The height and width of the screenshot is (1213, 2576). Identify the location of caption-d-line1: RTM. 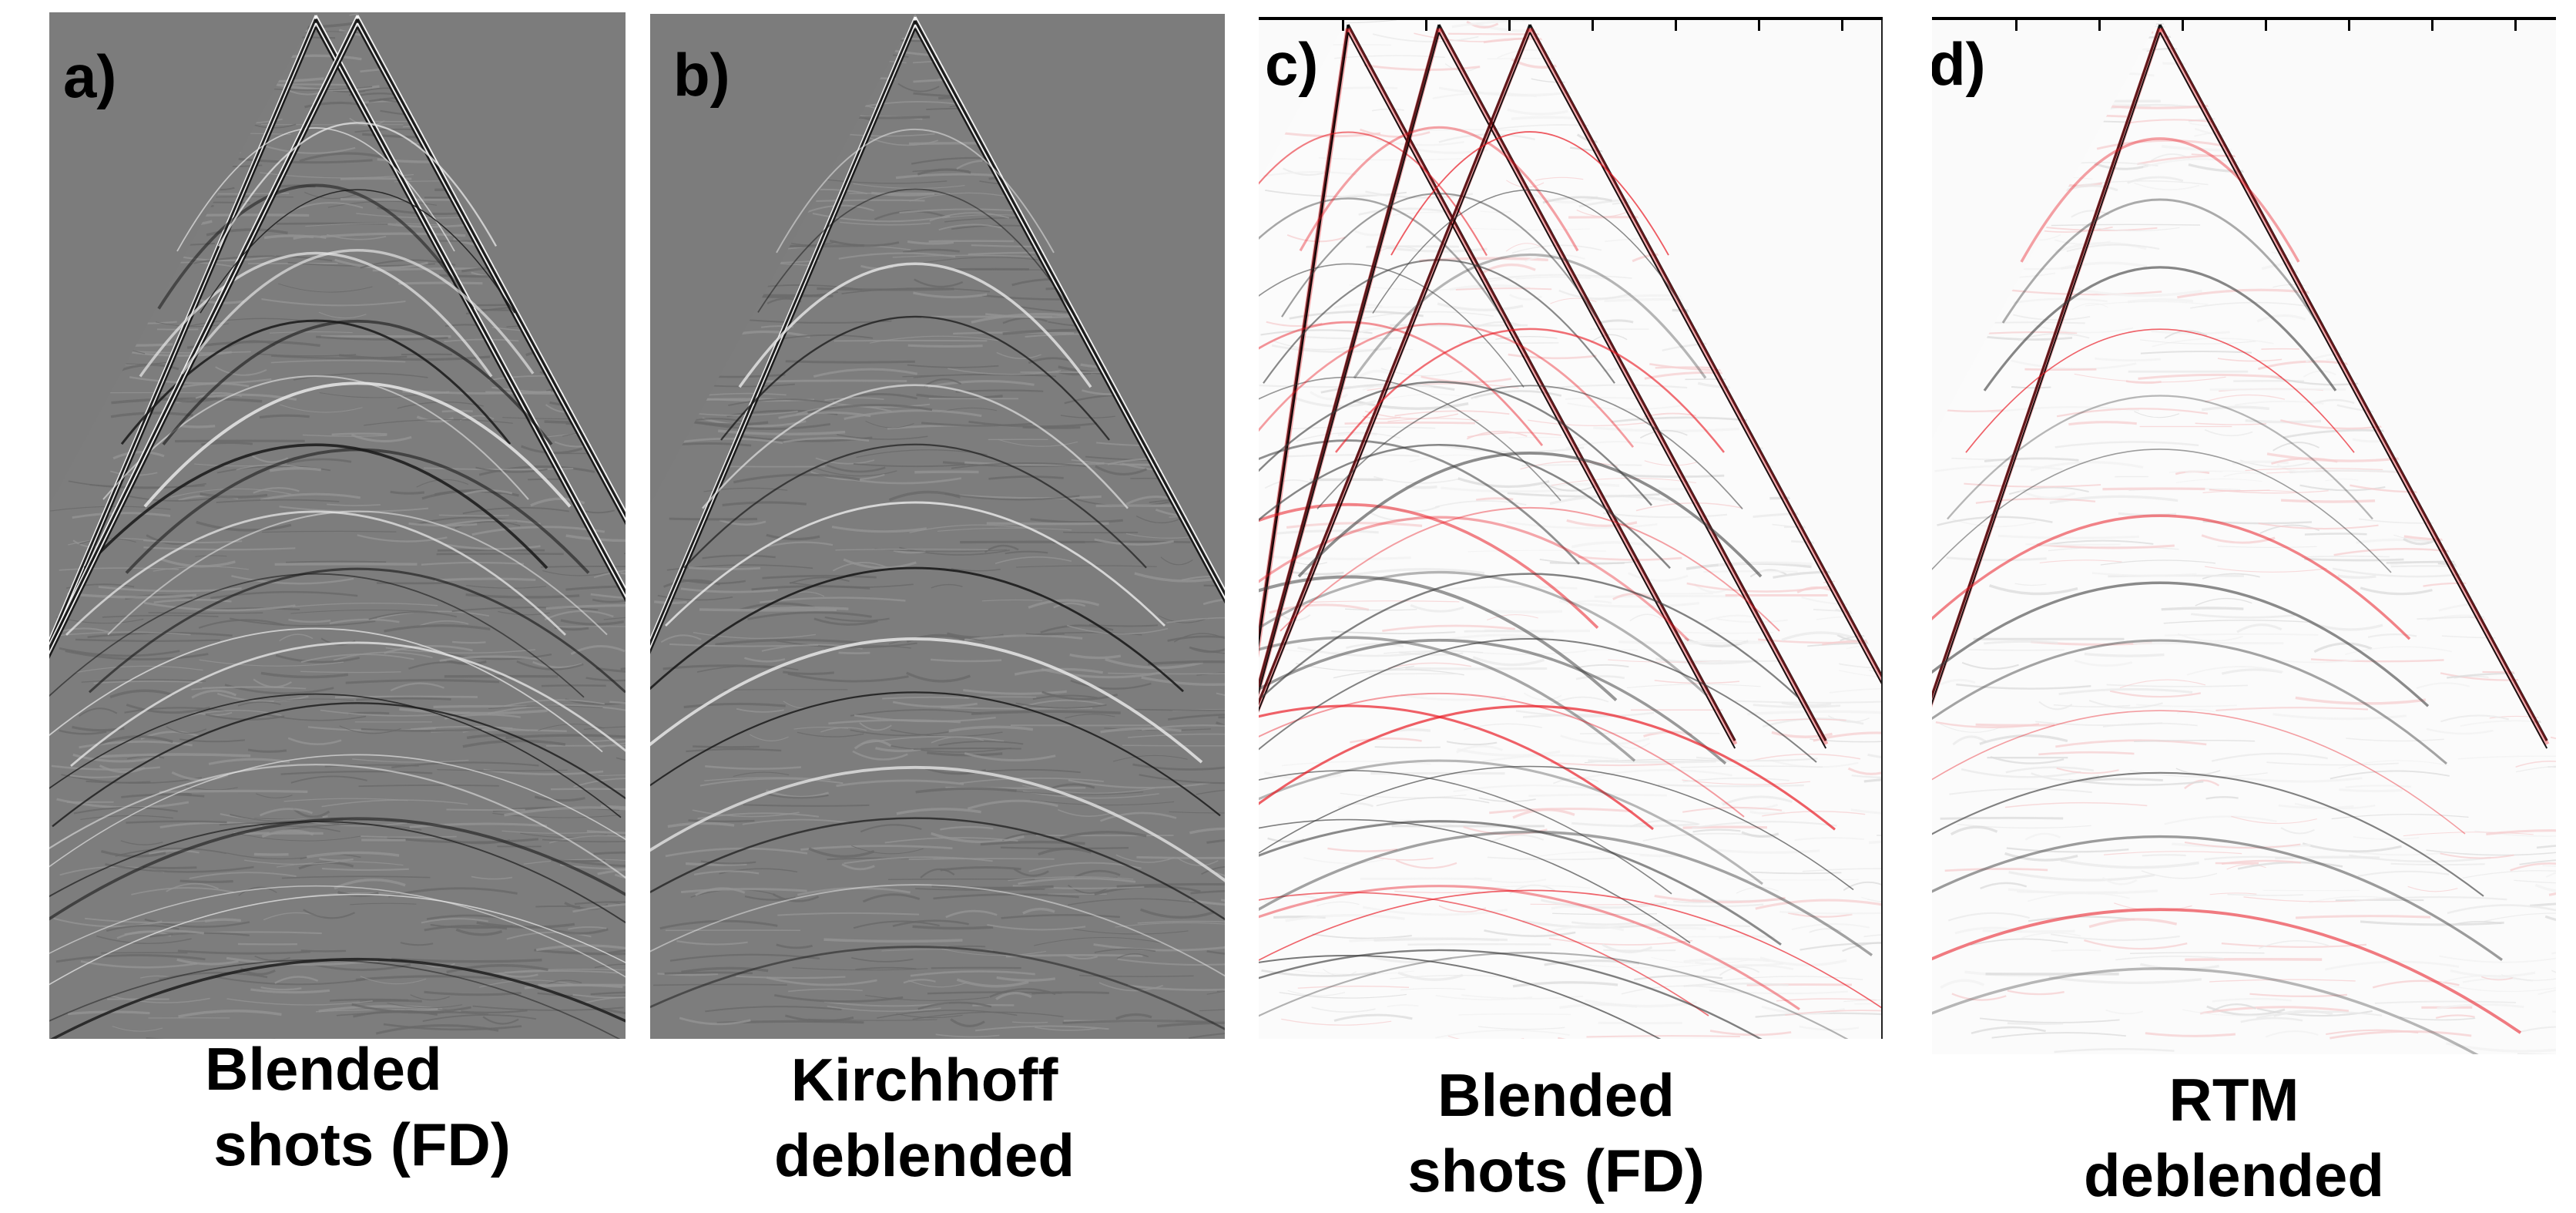
(2234, 1099).